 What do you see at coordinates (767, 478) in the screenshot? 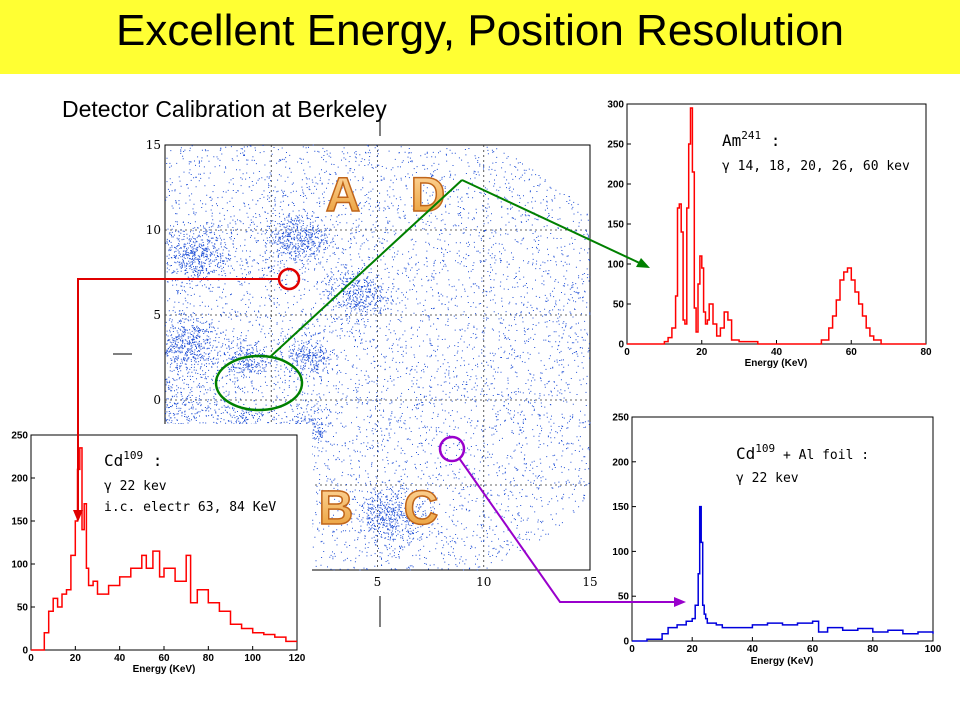
I see `cd109-al-annotation-gamma: γ 22 kev` at bounding box center [767, 478].